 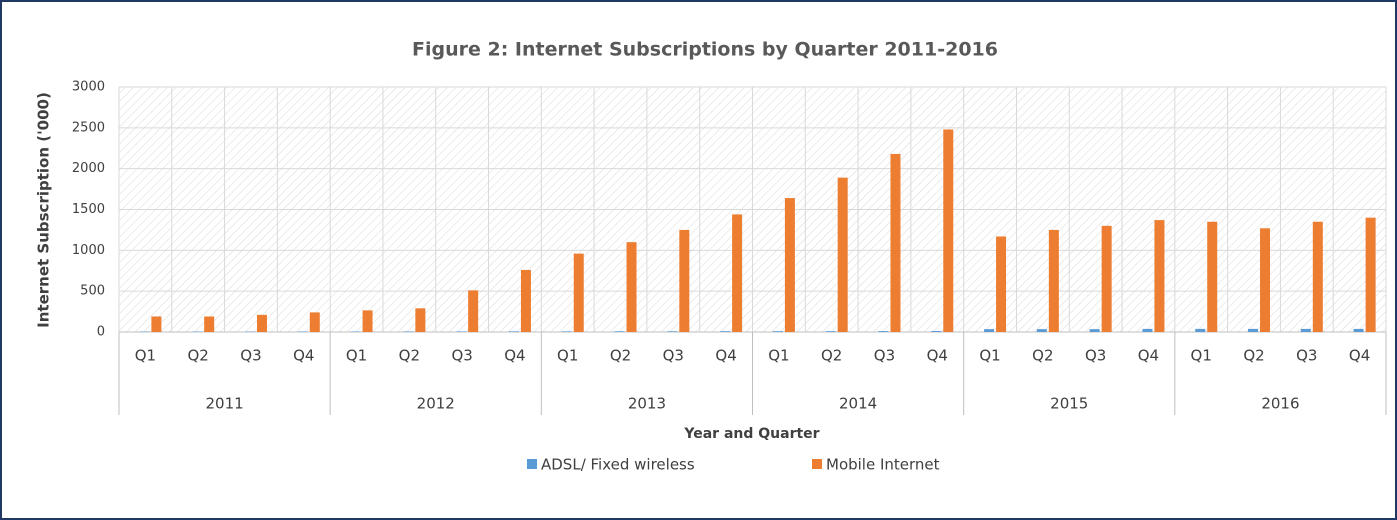 I want to click on group-label: 2011, so click(x=224, y=404).